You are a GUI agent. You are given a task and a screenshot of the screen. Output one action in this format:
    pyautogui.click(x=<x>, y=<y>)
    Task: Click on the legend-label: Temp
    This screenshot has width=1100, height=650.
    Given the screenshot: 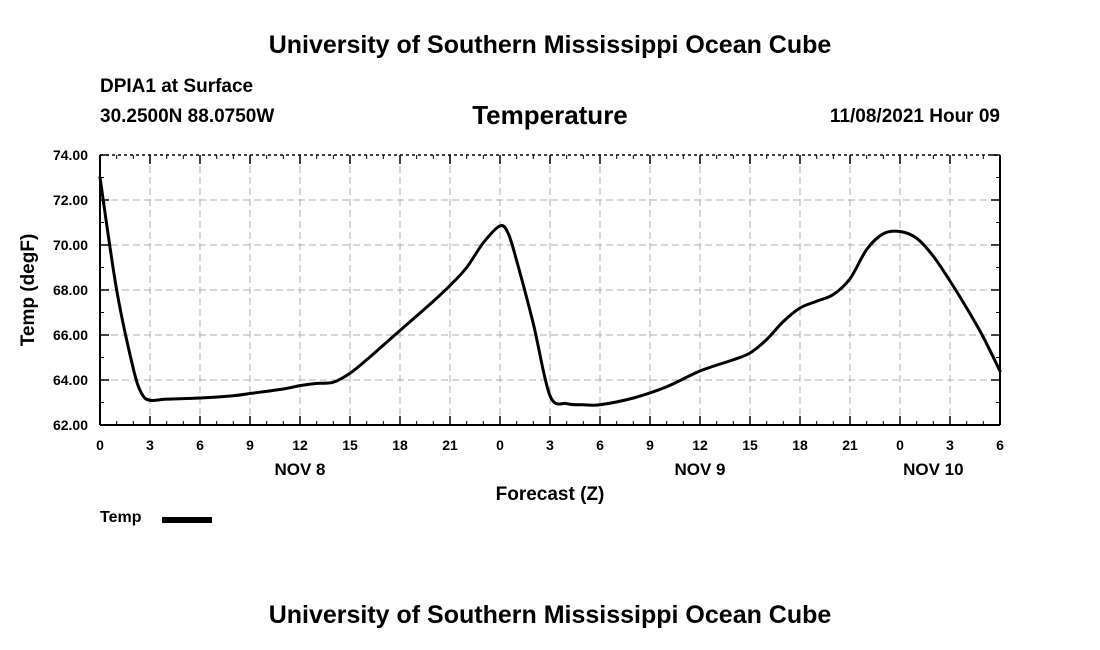 What is the action you would take?
    pyautogui.click(x=121, y=517)
    